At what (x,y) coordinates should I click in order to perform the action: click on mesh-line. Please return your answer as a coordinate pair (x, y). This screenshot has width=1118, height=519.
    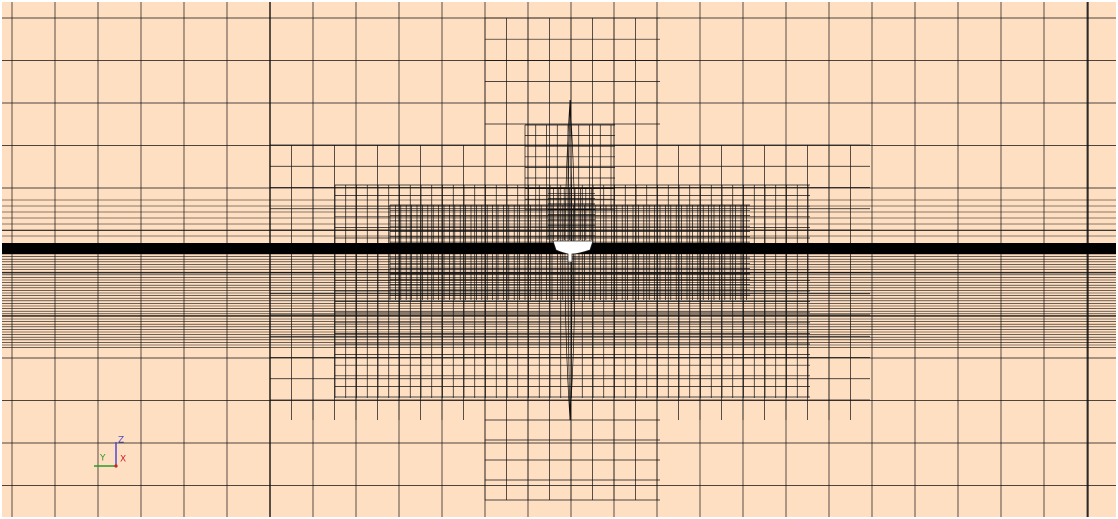
    Looking at the image, I should click on (570, 260).